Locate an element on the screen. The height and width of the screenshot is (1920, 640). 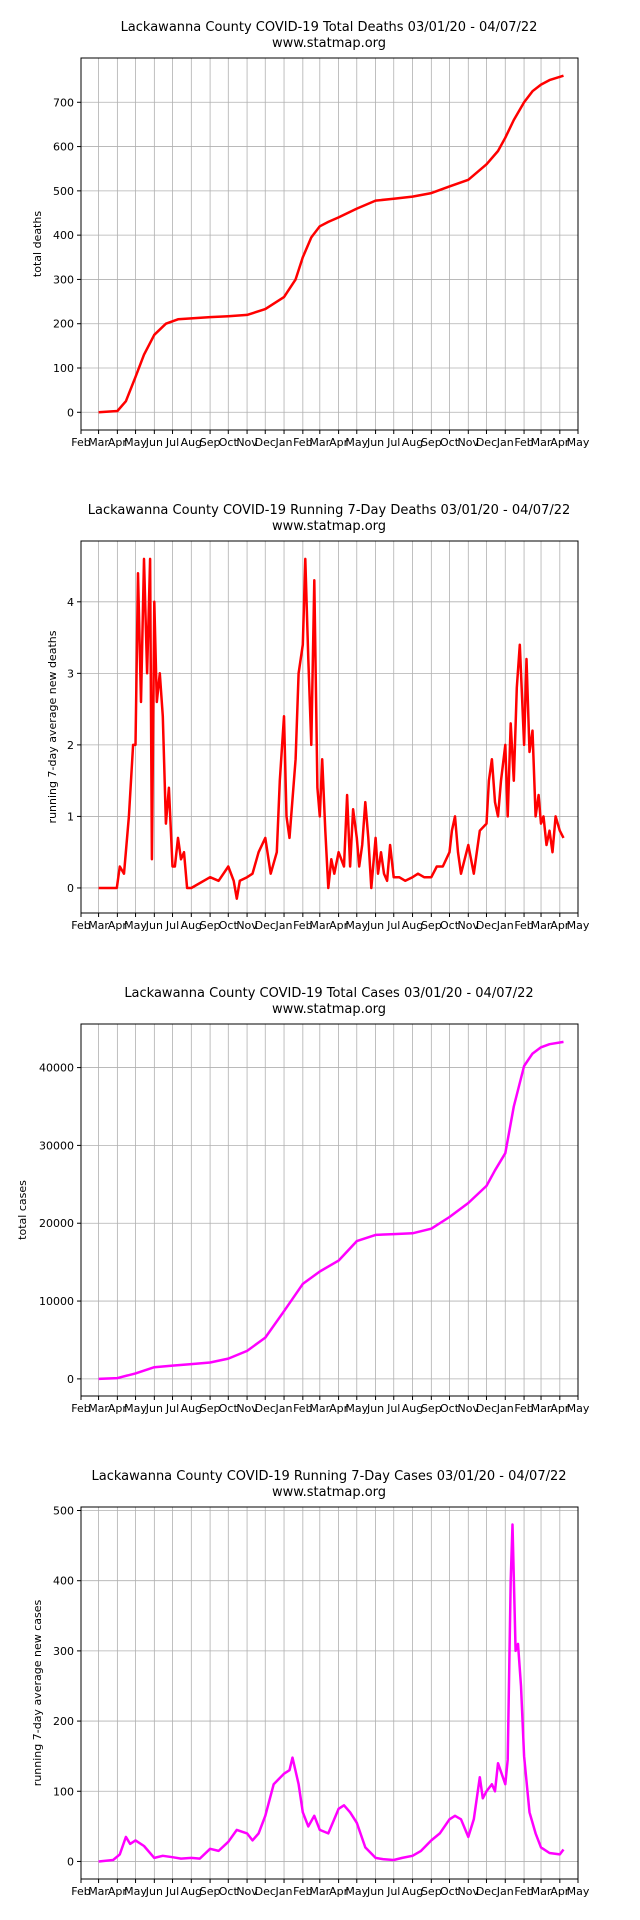
y-tick-label: 1 is located at coordinates (70, 816).